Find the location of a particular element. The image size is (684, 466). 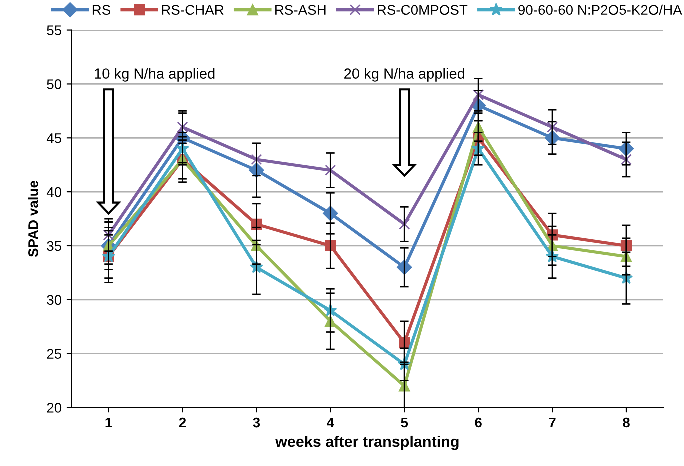

y-tick-label: 25 is located at coordinates (54, 354).